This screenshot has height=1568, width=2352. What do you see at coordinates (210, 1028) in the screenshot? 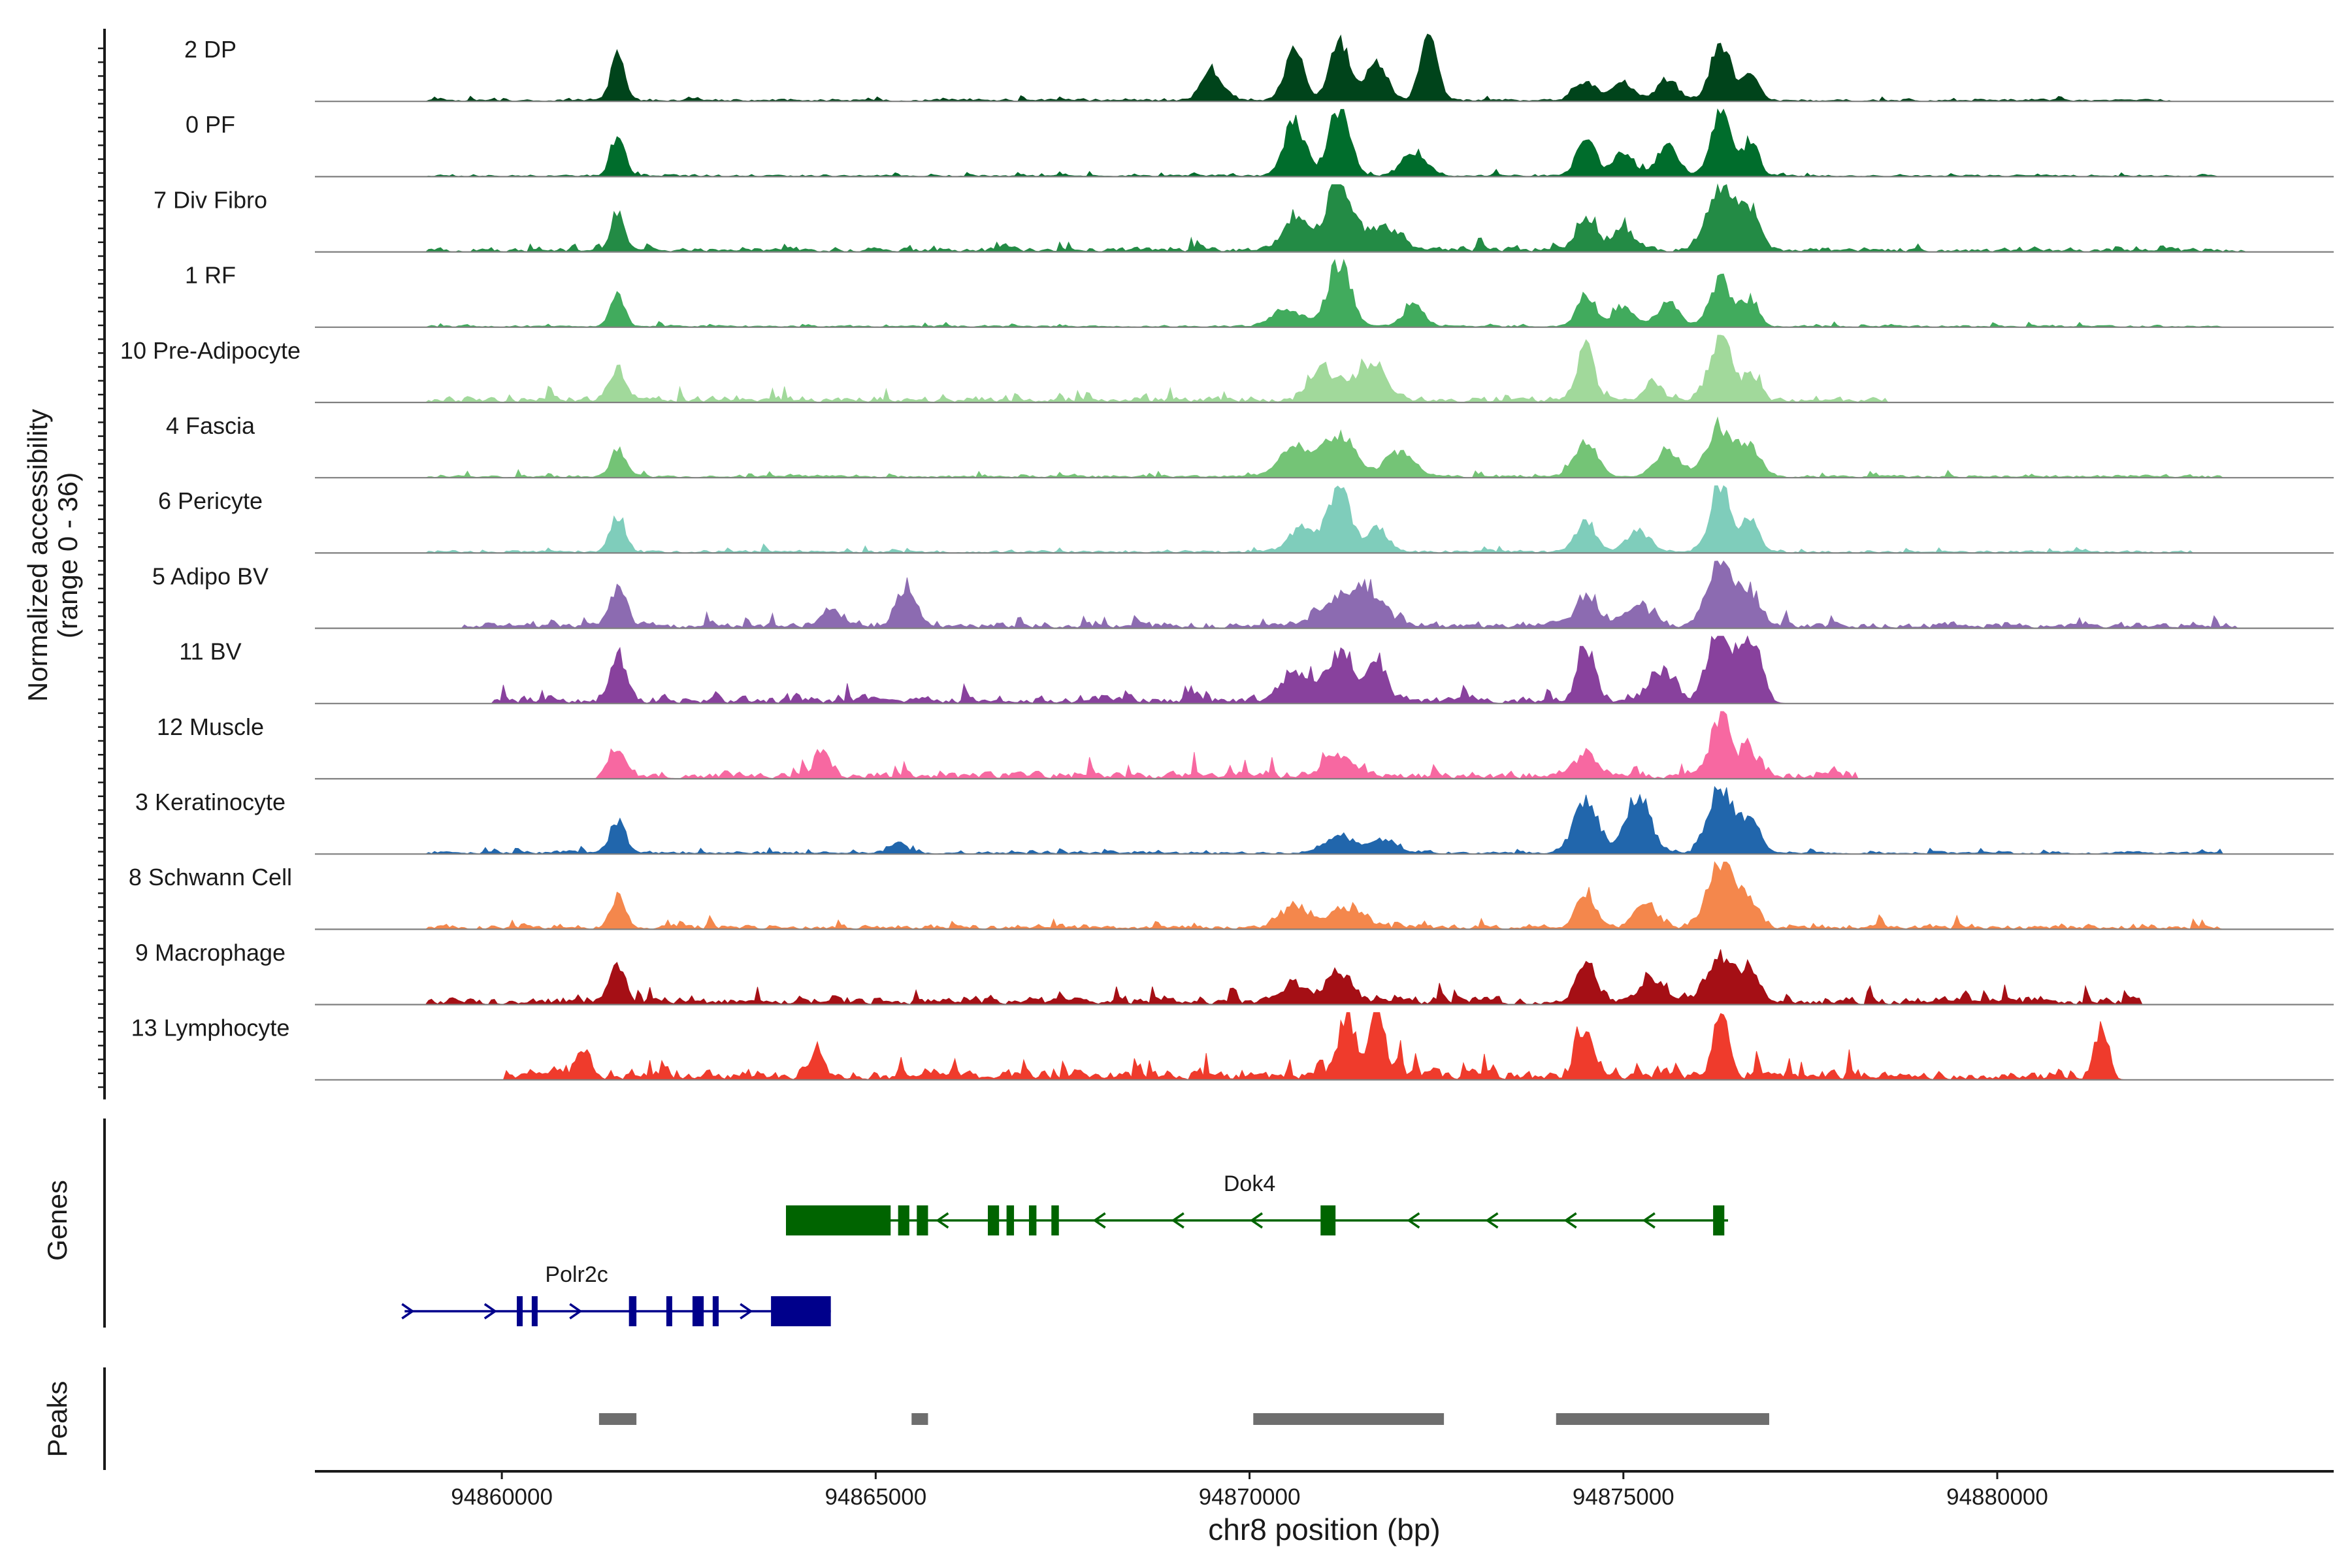
I see `track-label: 13 Lymphocyte` at bounding box center [210, 1028].